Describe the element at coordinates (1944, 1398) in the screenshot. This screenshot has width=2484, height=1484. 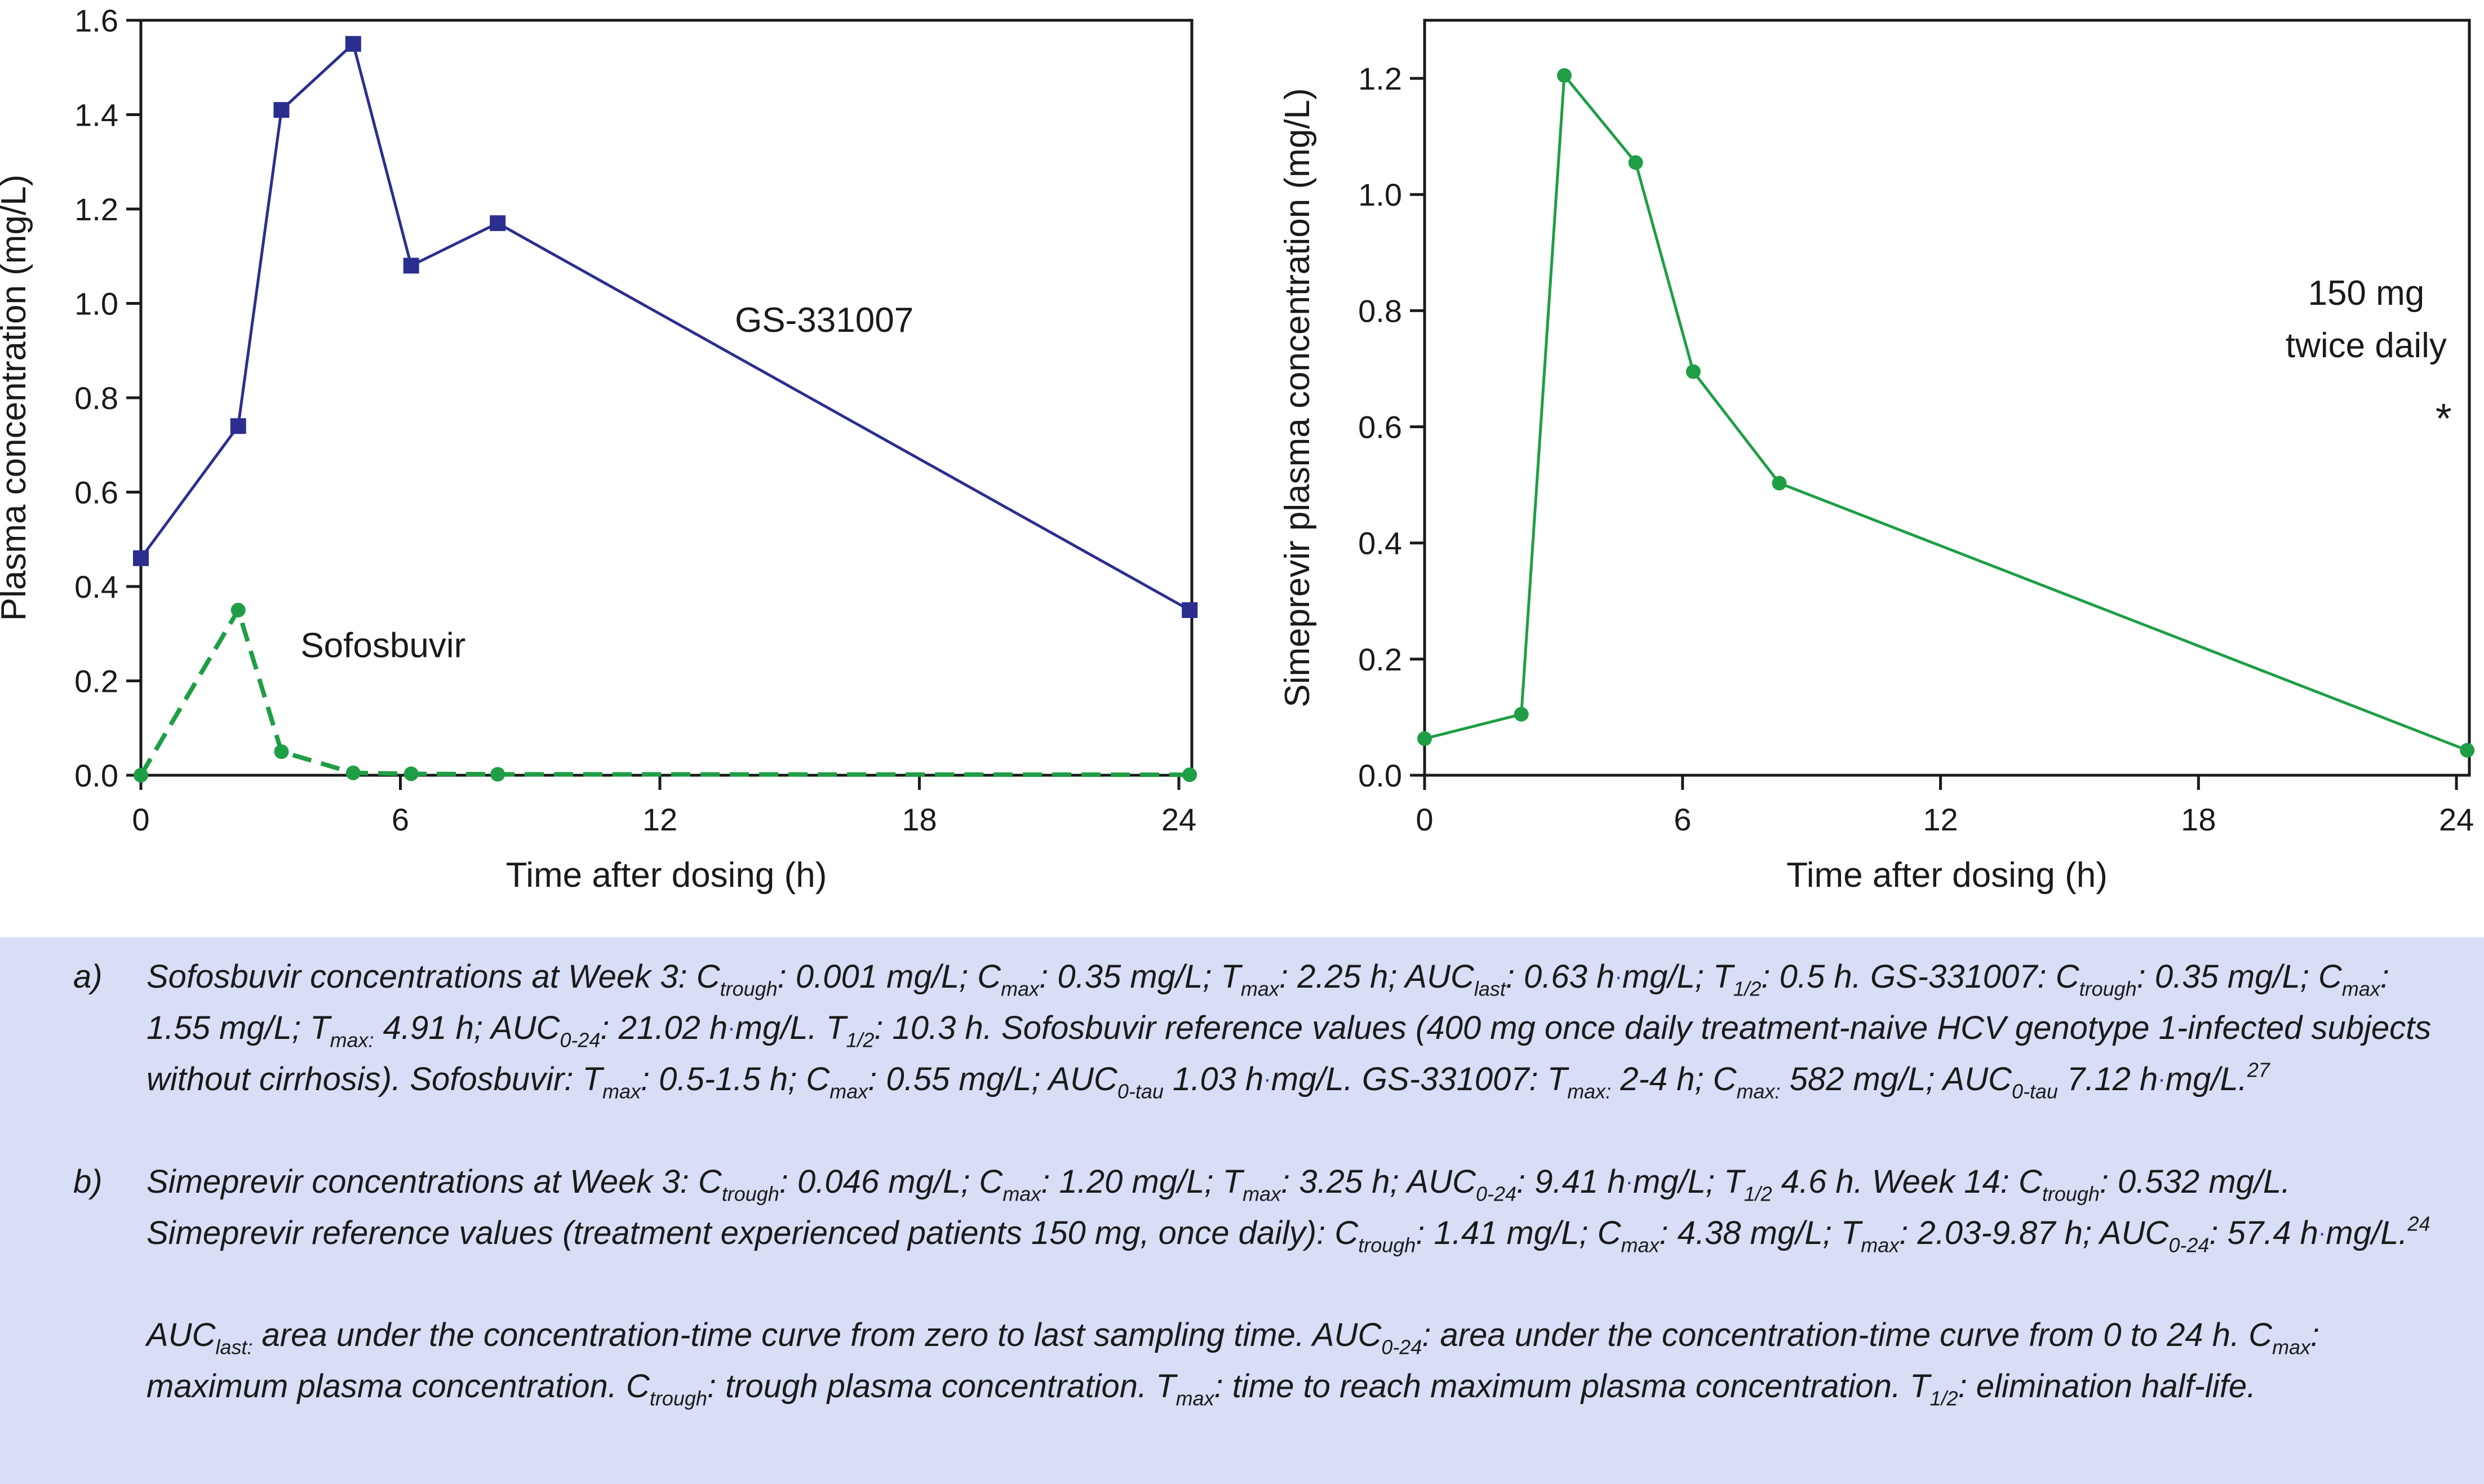
I see `caption-abbr-fragment: 1/2` at that location.